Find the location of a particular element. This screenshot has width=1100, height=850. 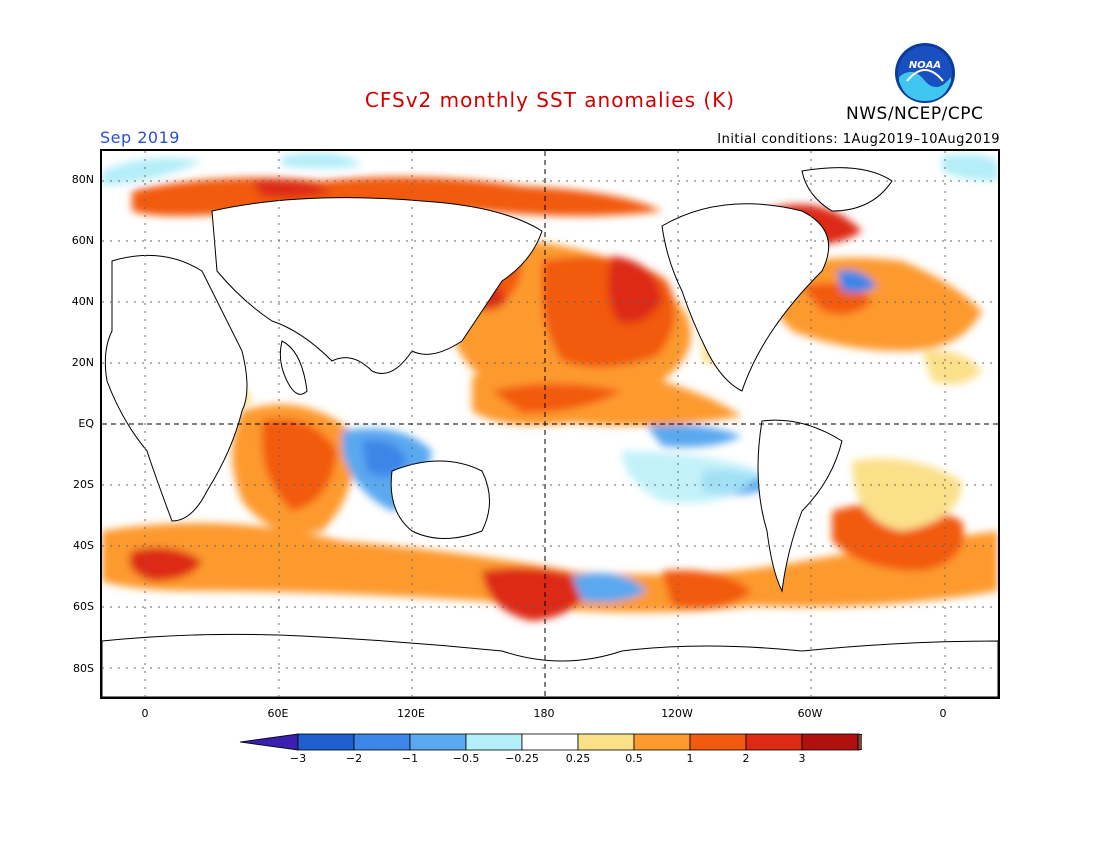

colorbar-tick-label: 0.5 is located at coordinates (634, 758).